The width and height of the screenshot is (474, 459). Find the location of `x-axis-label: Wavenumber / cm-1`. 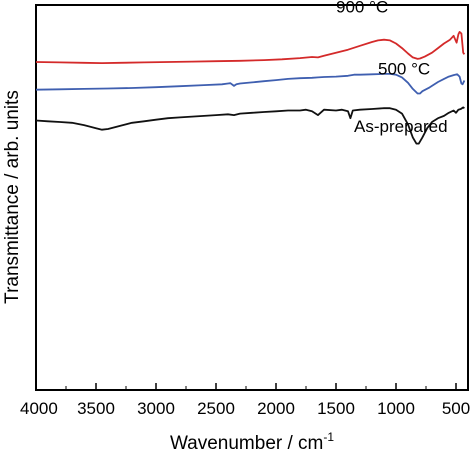

x-axis-label: Wavenumber / cm-1 is located at coordinates (252, 442).